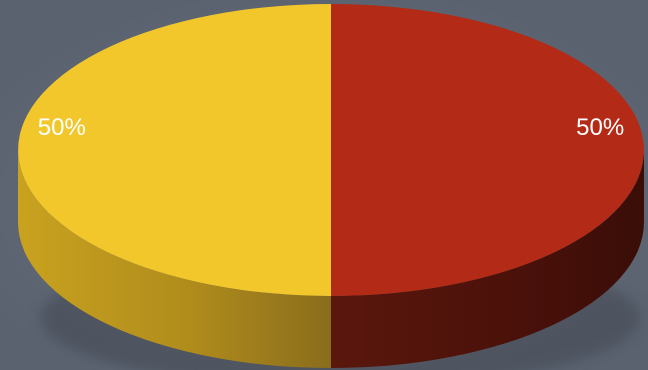 This screenshot has width=648, height=370. Describe the element at coordinates (62, 127) in the screenshot. I see `data-label-2: 50%` at that location.